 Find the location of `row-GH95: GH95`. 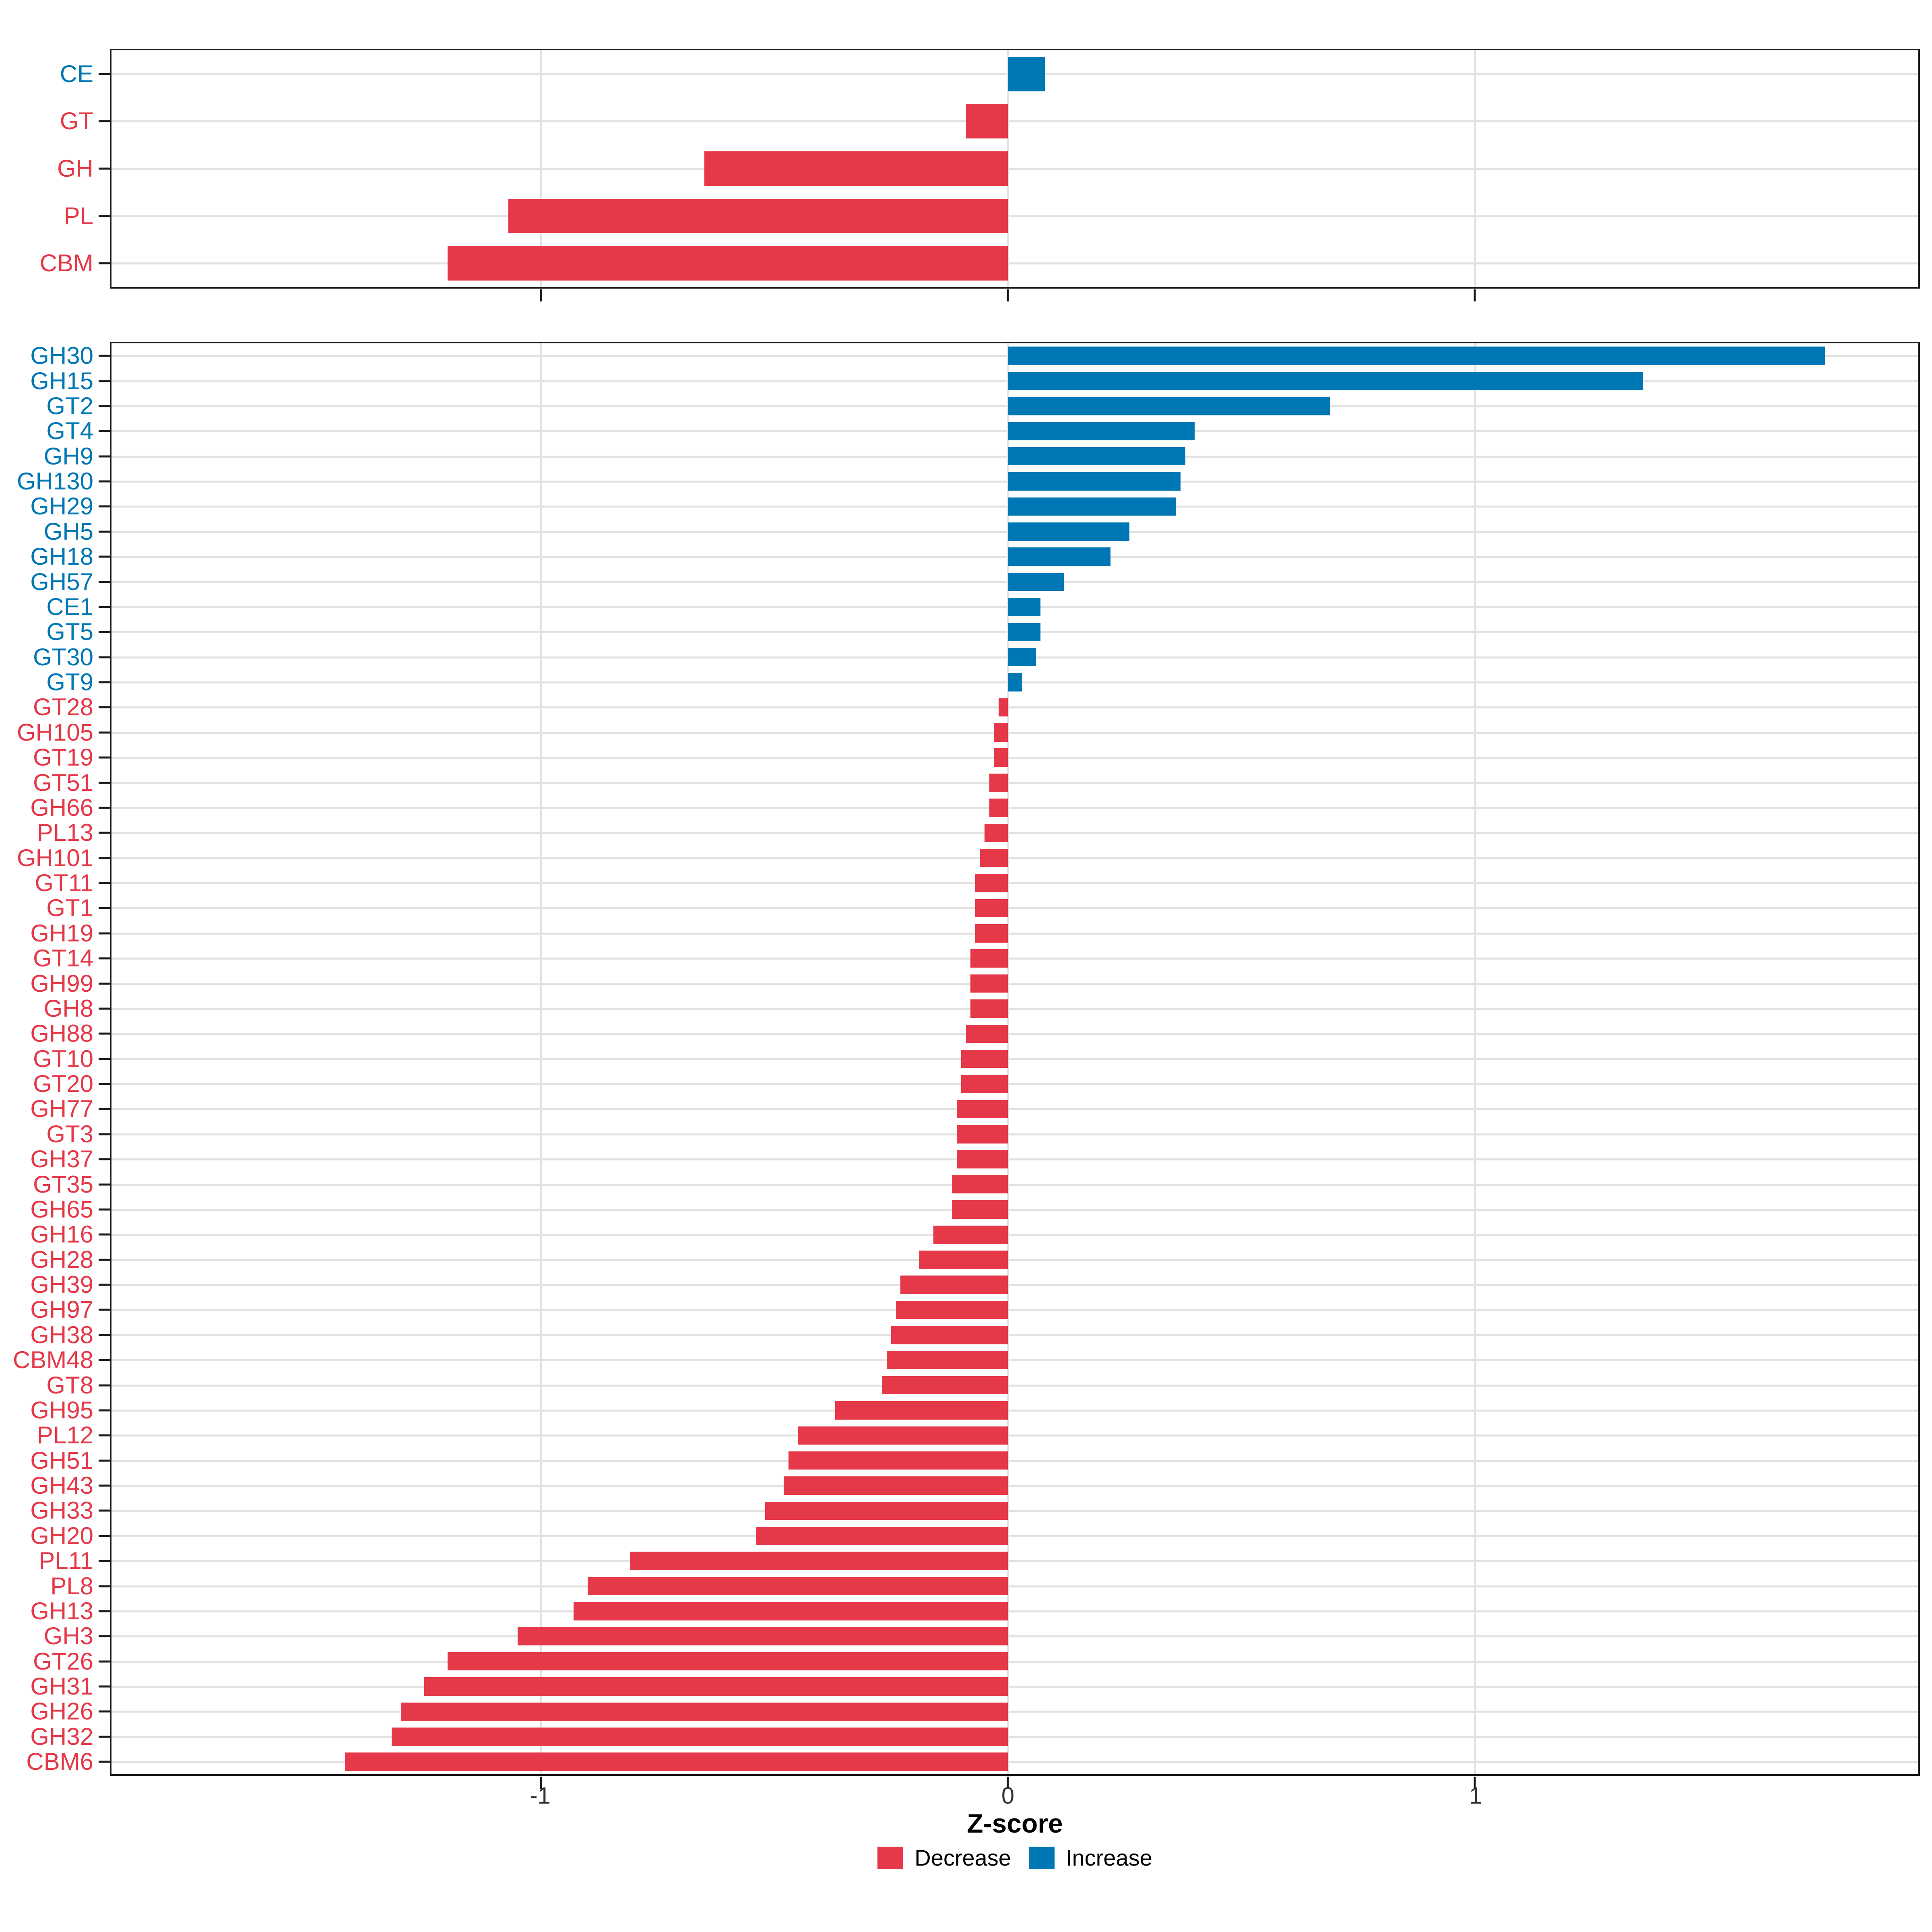

row-GH95: GH95 is located at coordinates (974, 1410).